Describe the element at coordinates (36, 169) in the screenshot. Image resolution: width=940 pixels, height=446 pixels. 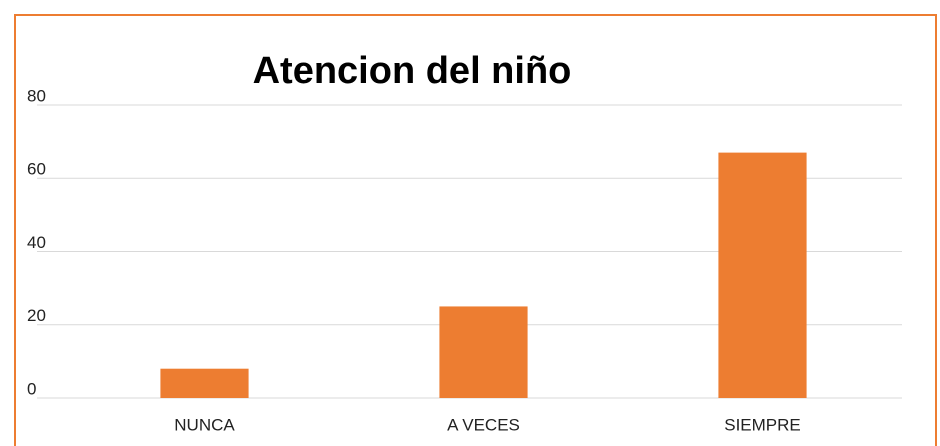
I see `y-tick-label: 60` at that location.